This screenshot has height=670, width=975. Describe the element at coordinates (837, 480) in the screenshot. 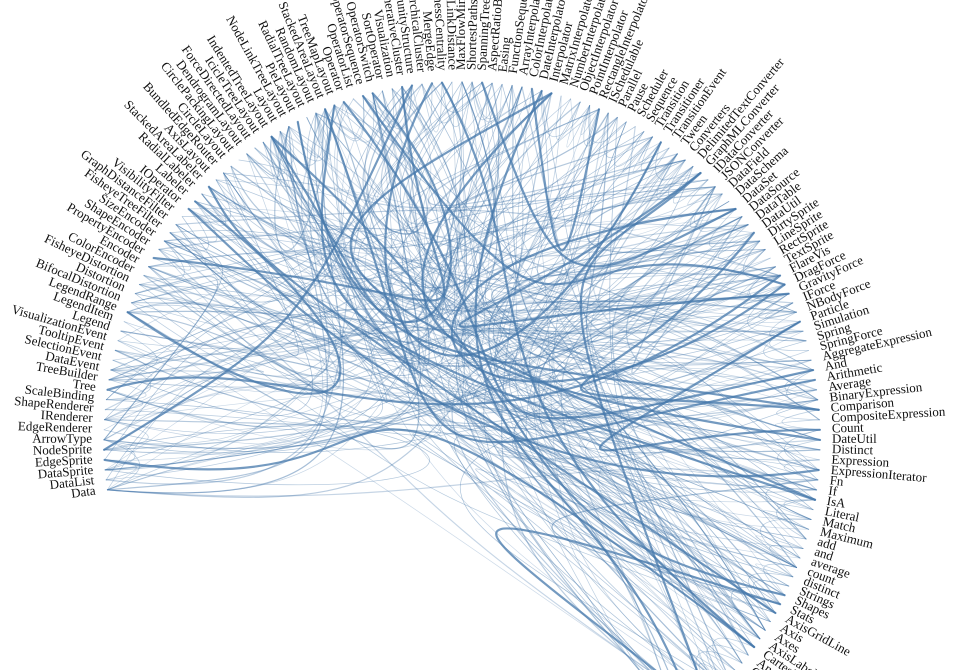

I see `node-label: Fn` at that location.